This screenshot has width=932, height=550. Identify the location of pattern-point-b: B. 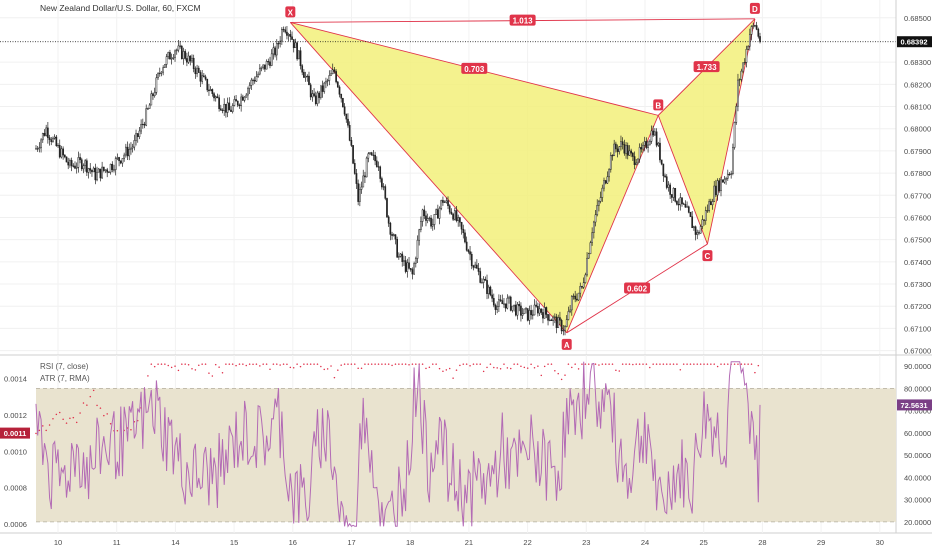
(658, 105).